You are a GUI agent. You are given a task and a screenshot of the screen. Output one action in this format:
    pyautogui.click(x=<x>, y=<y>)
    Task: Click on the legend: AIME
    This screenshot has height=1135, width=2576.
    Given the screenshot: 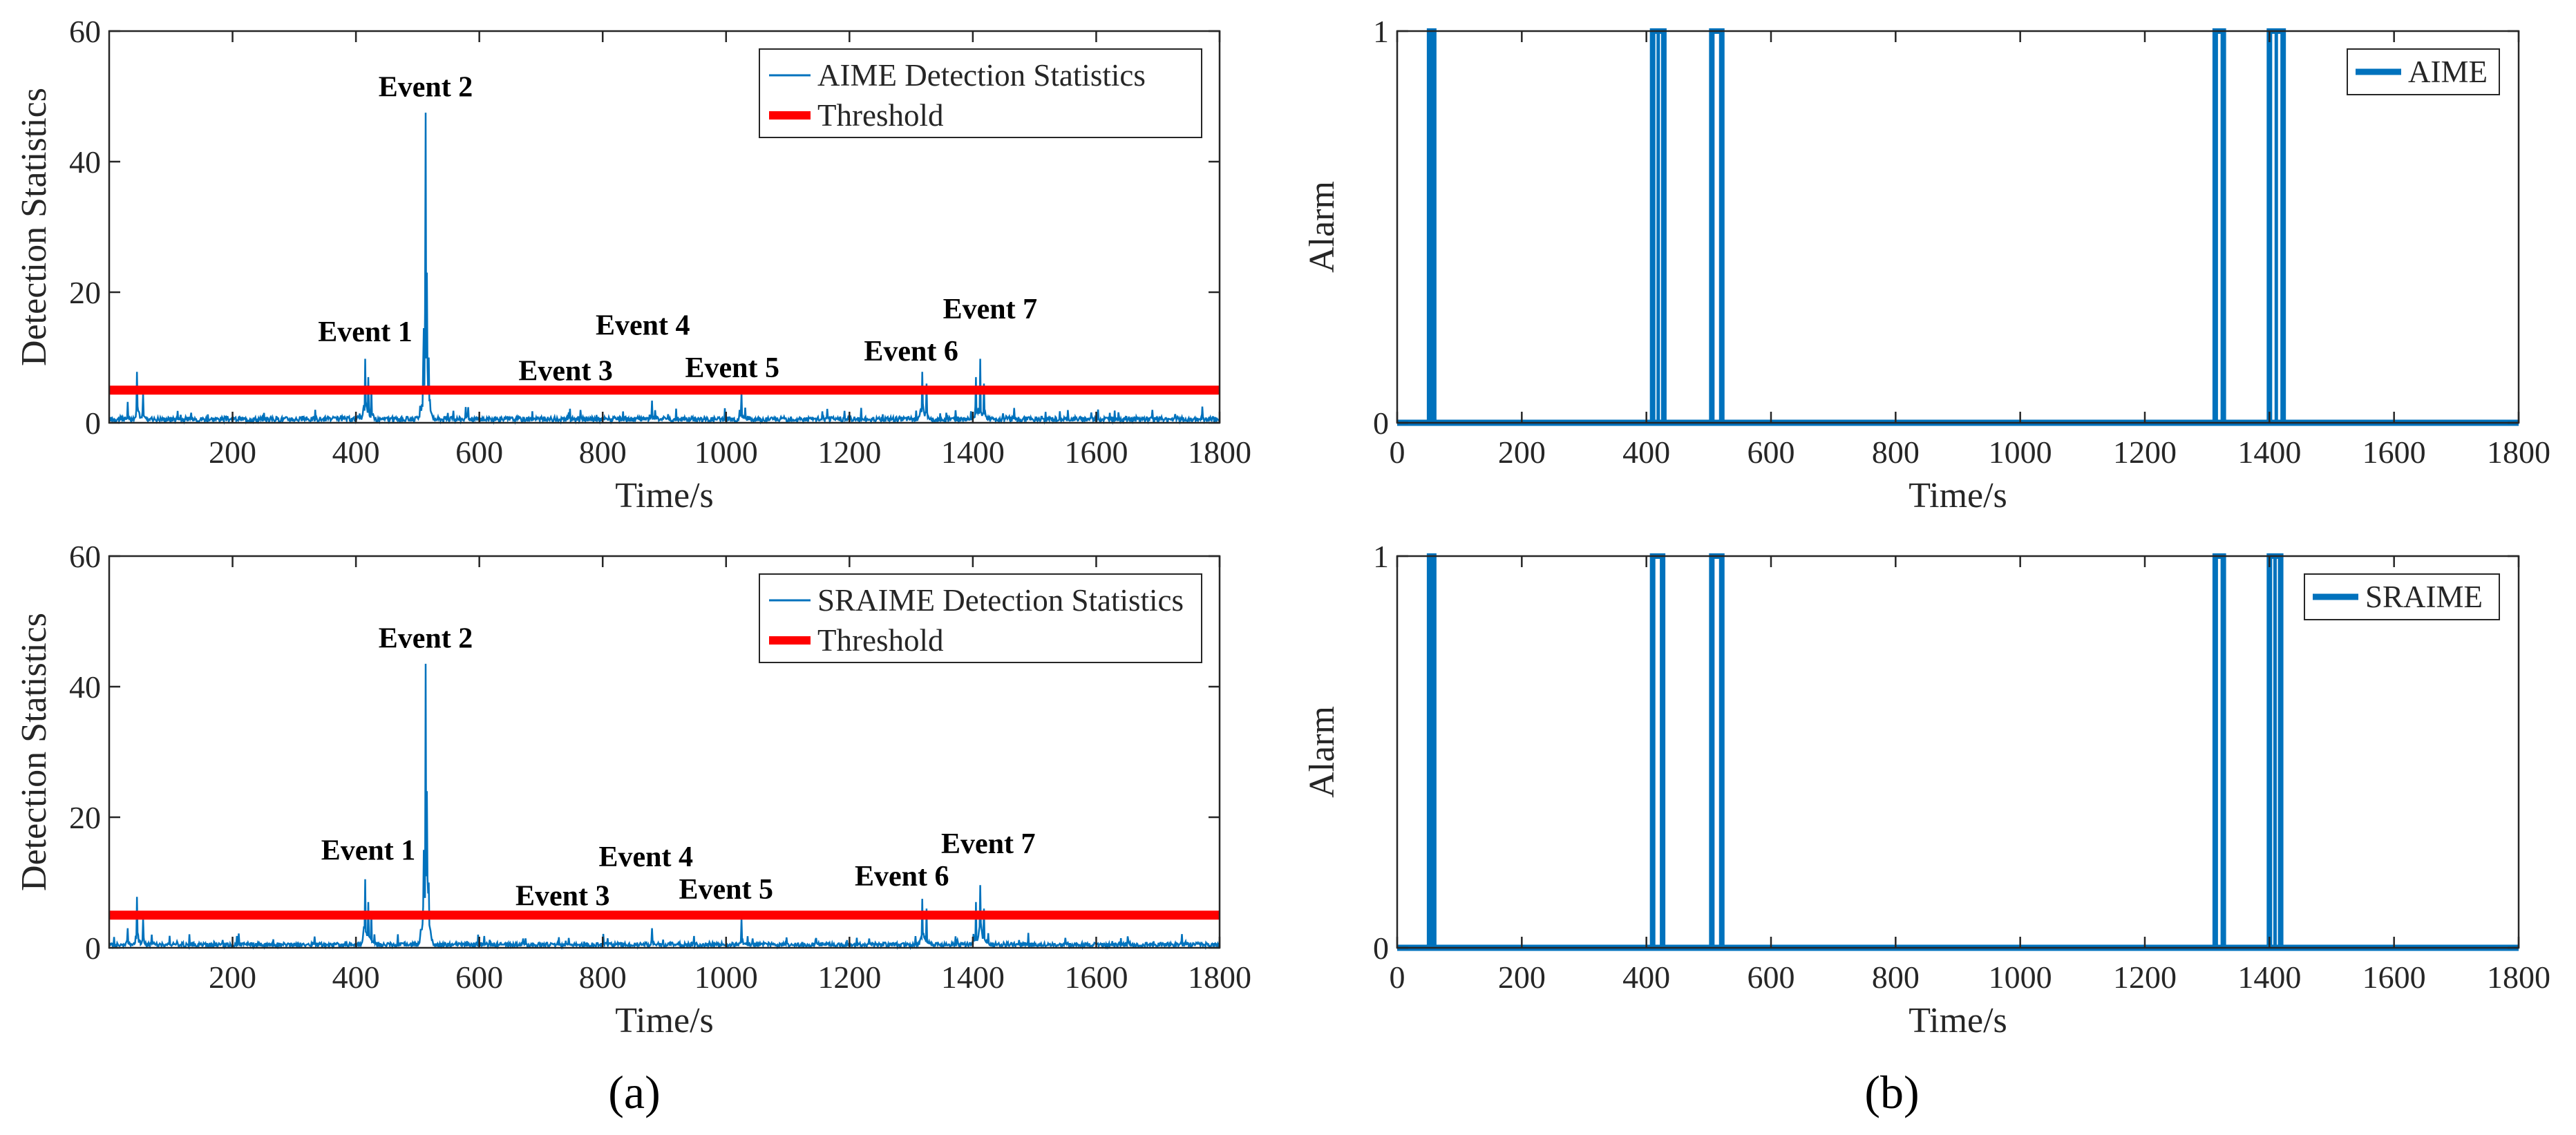 What is the action you would take?
    pyautogui.click(x=2423, y=71)
    